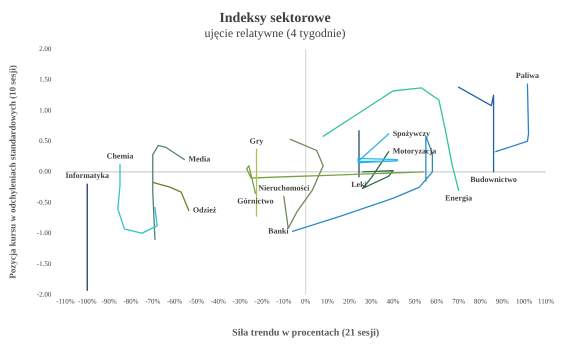 The height and width of the screenshot is (347, 564). I want to click on series-label: Energia, so click(458, 197).